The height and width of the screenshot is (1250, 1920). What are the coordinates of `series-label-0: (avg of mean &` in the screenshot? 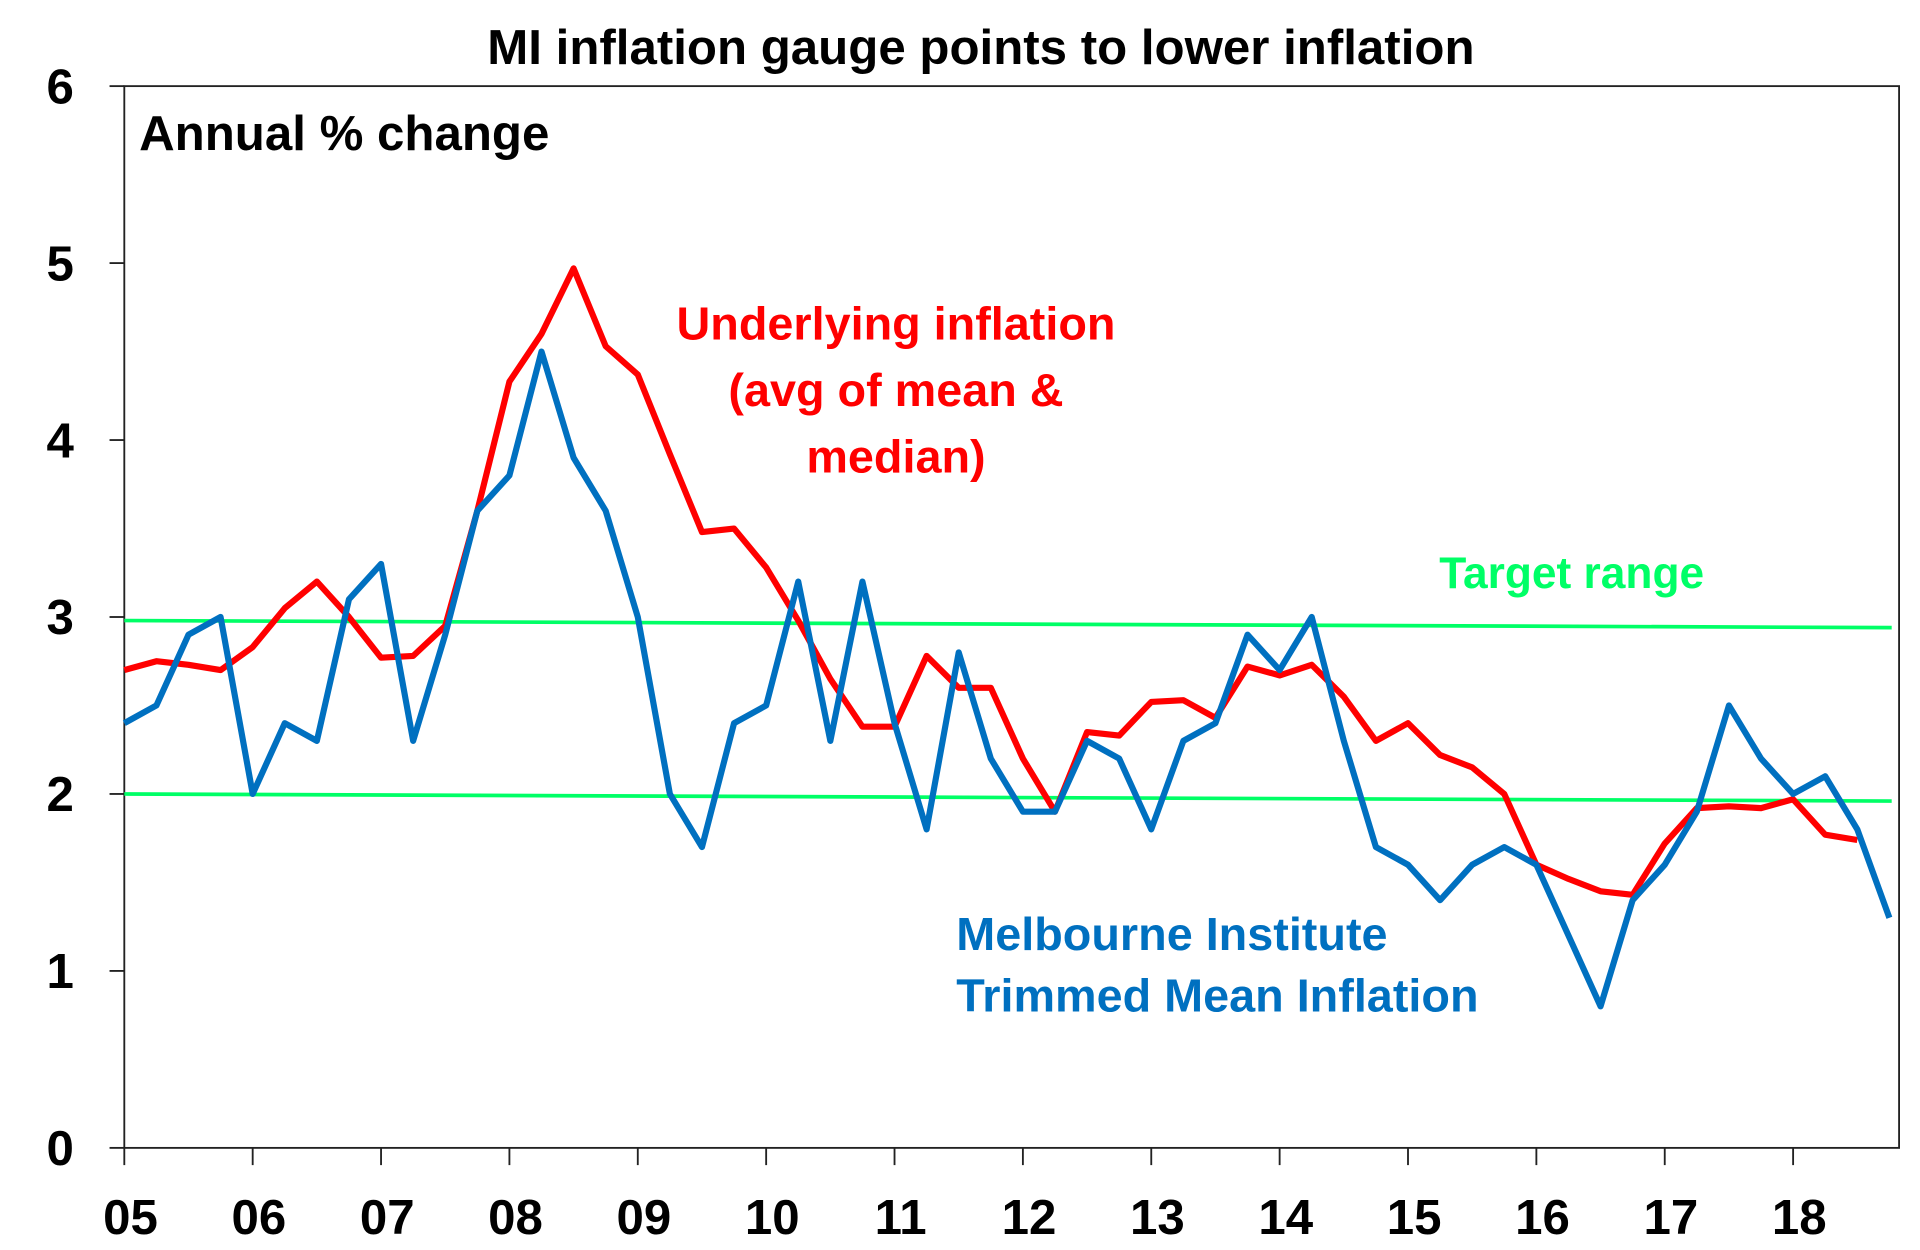 It's located at (895, 390).